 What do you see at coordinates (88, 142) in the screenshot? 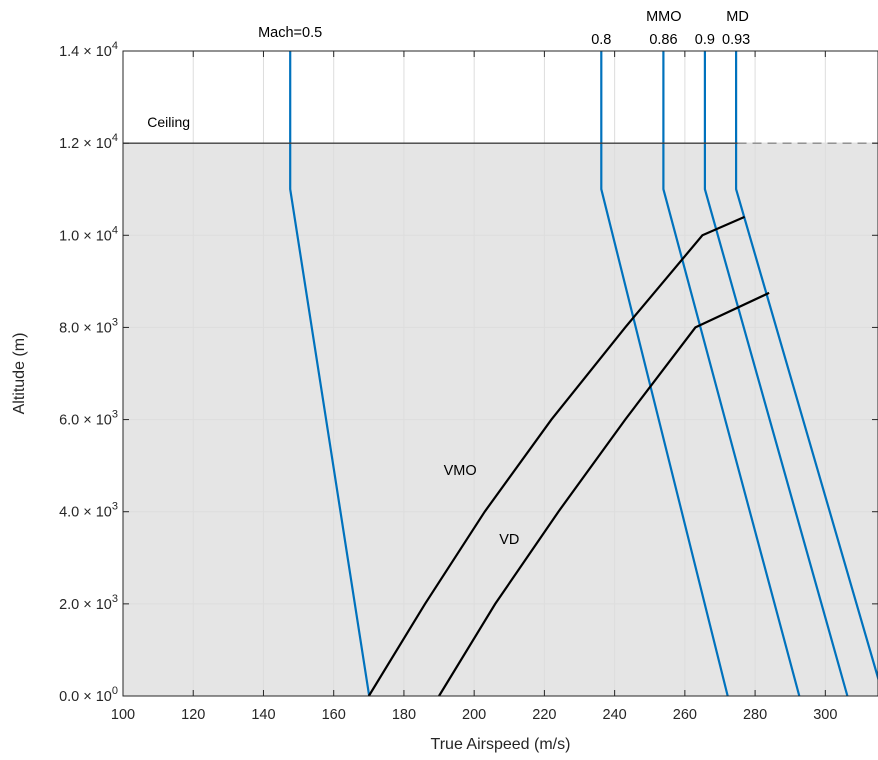
I see `y-tick-label: 1.2 × 10⁴` at bounding box center [88, 142].